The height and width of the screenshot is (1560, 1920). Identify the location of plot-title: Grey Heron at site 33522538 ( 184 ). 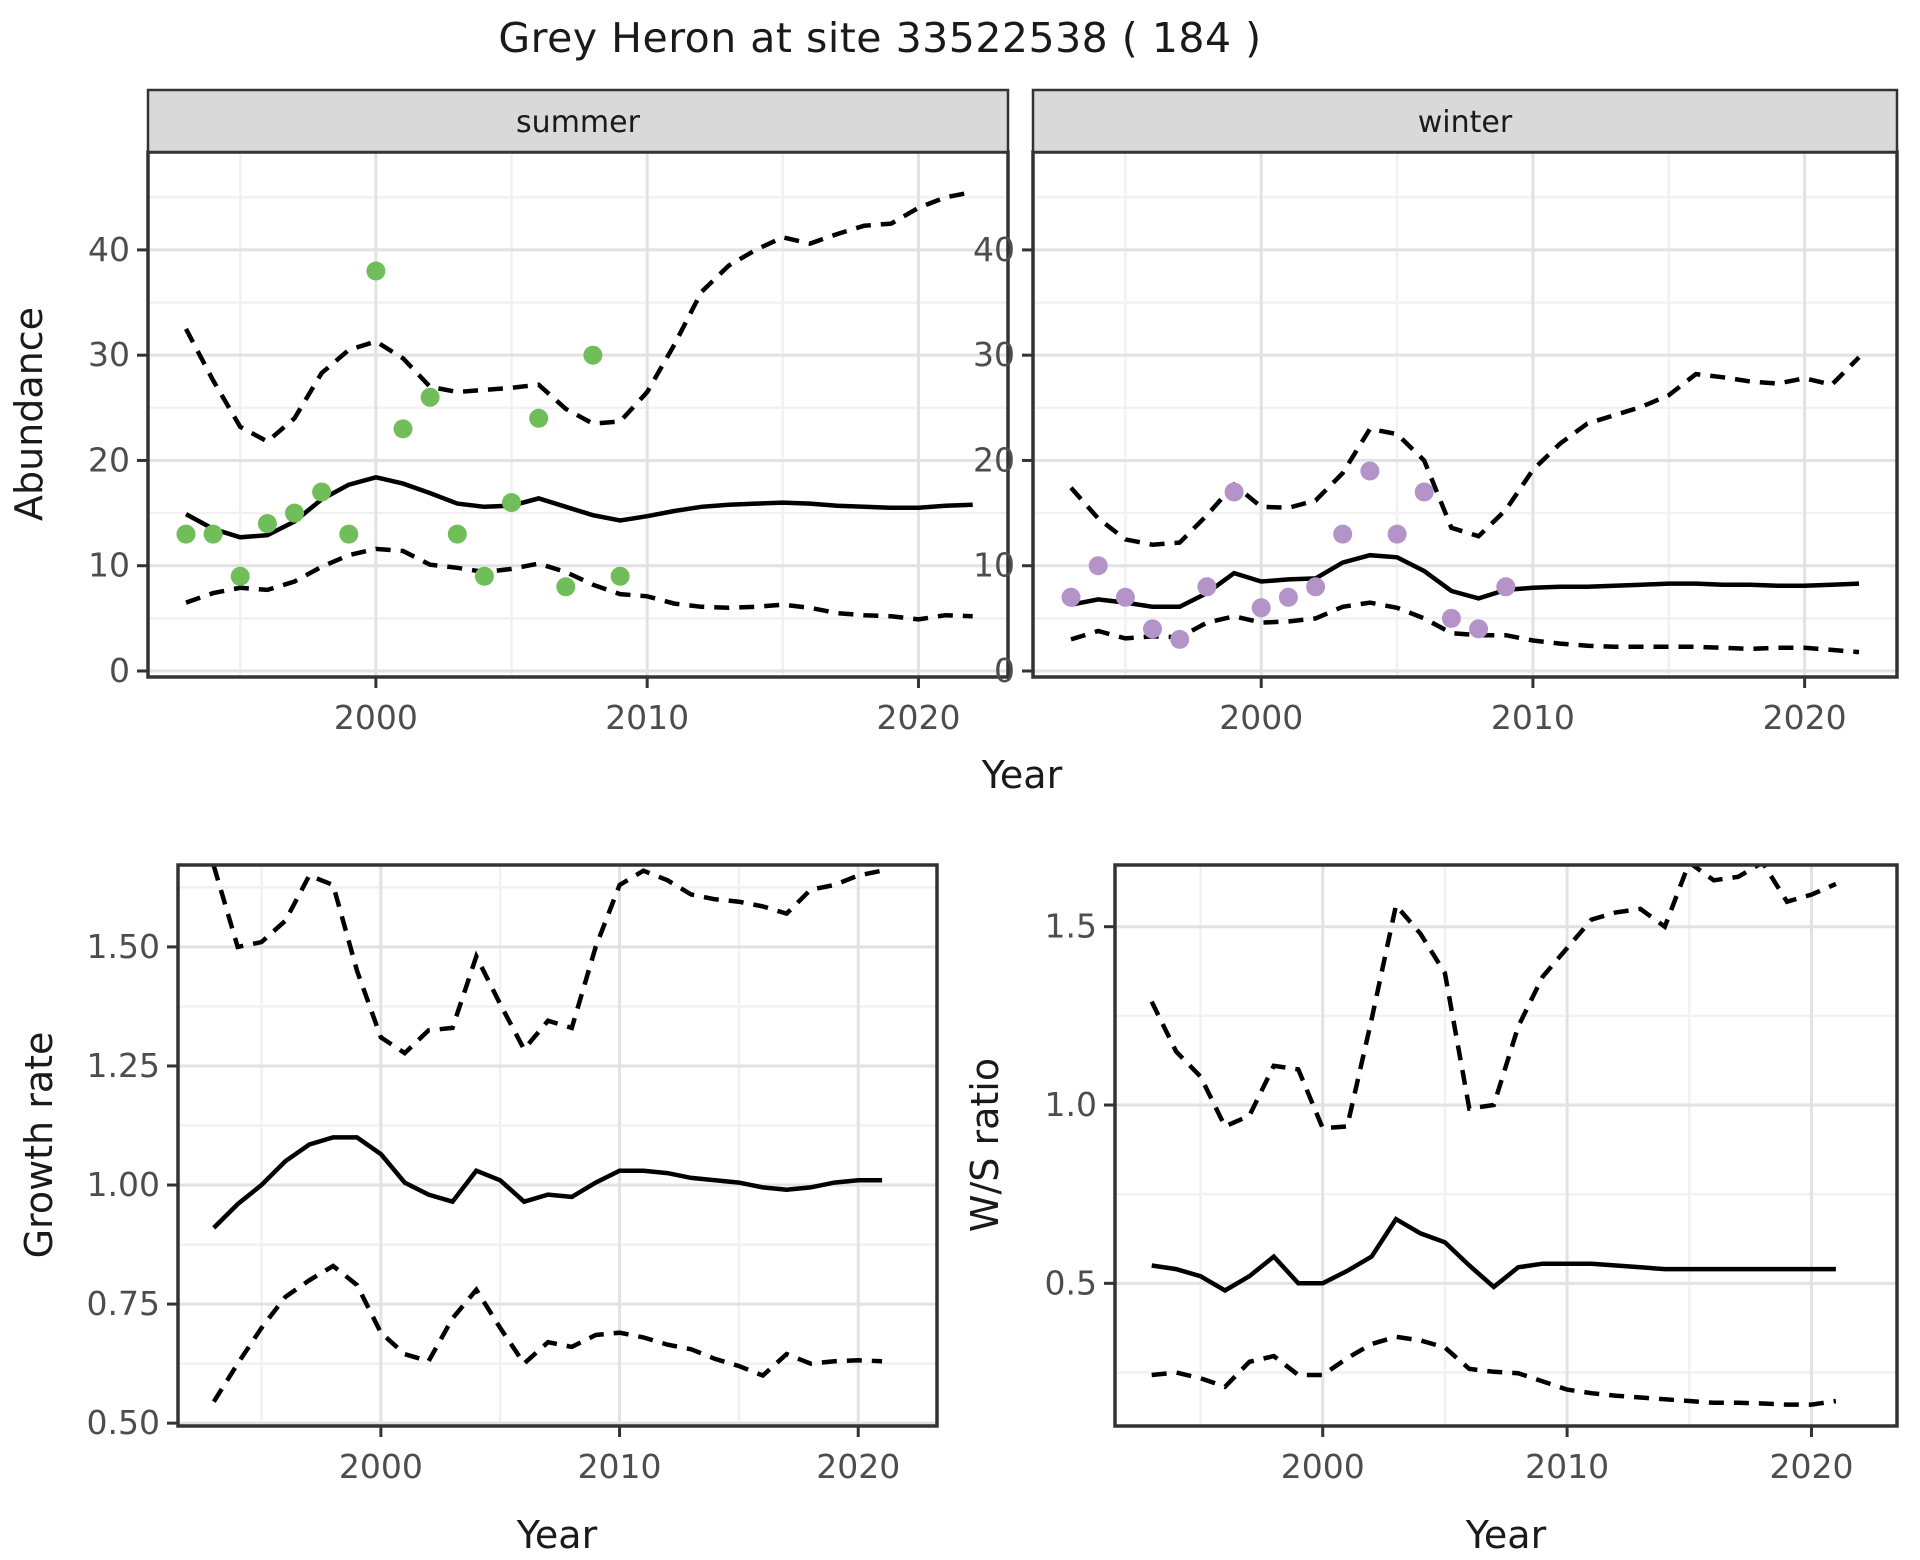
(880, 38).